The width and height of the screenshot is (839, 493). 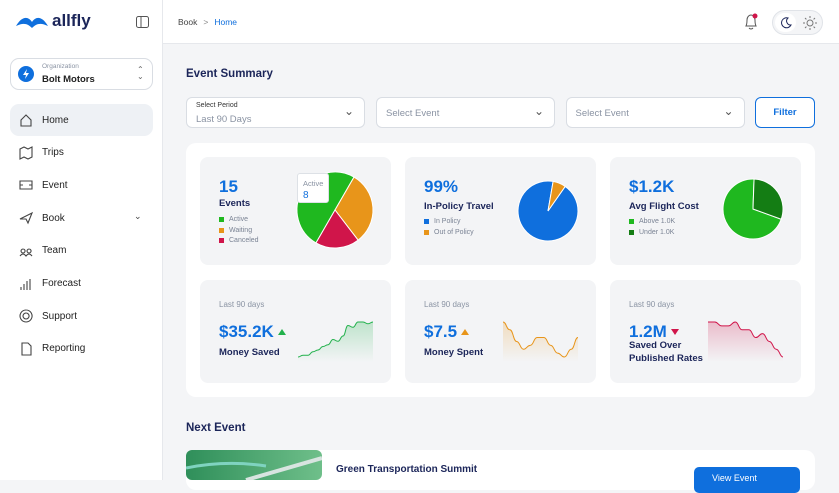 What do you see at coordinates (449, 232) in the screenshot?
I see `legend-item: Out of Policy` at bounding box center [449, 232].